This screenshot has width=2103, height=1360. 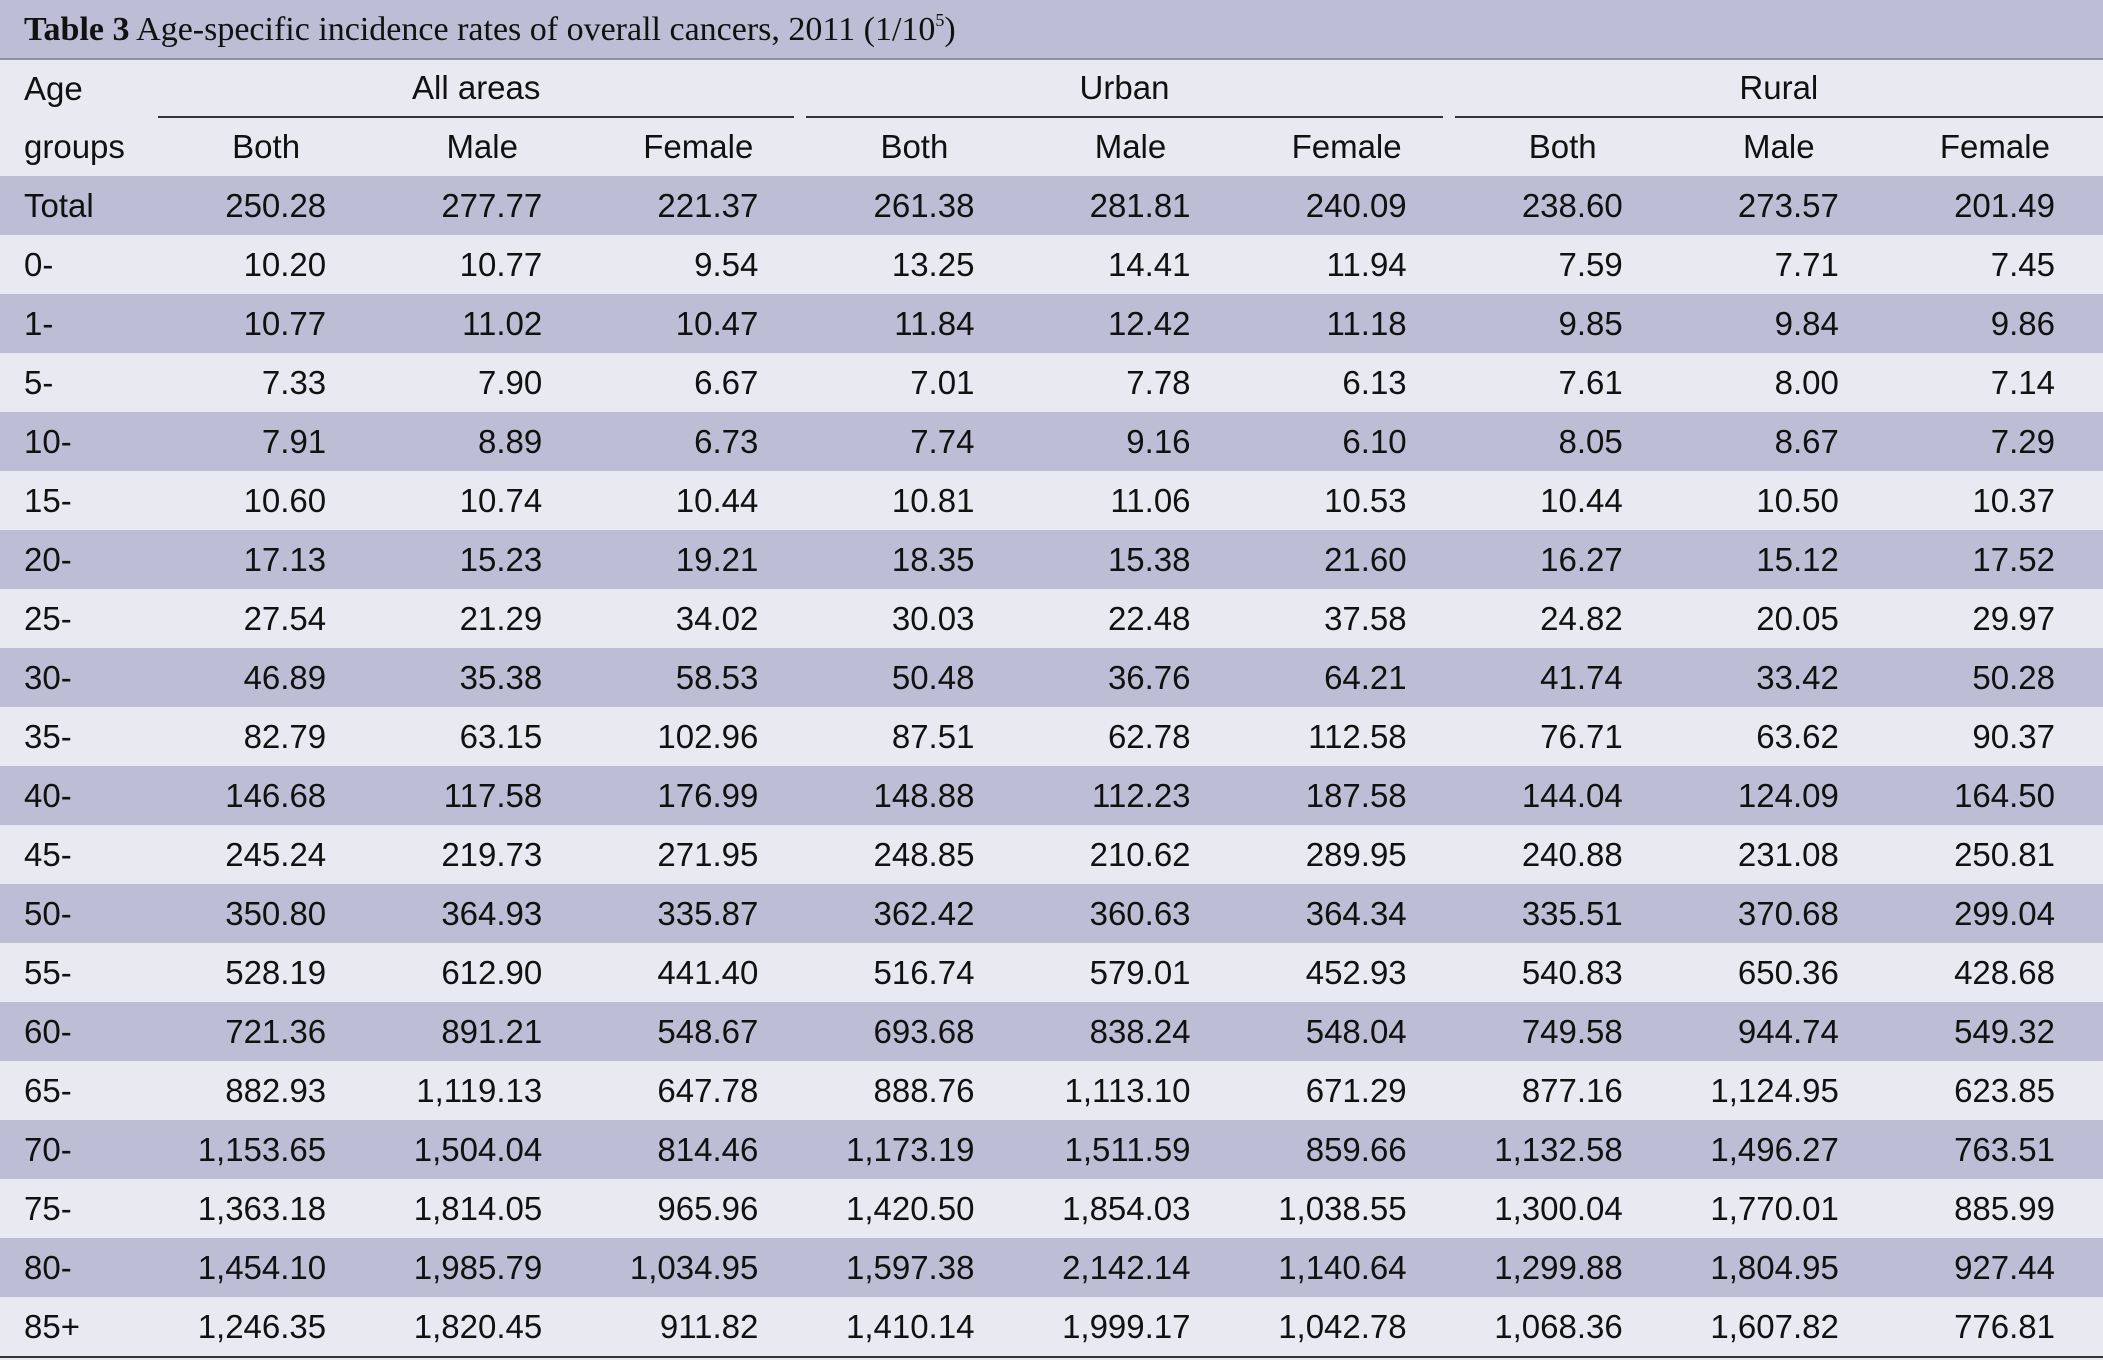 I want to click on rate-cell: 221.37, so click(x=708, y=205).